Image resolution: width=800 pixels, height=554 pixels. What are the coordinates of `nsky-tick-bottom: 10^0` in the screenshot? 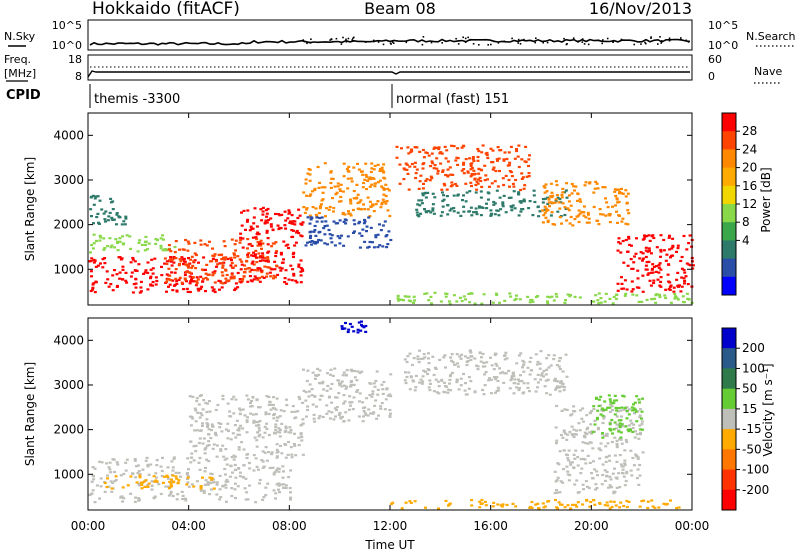 It's located at (67, 45).